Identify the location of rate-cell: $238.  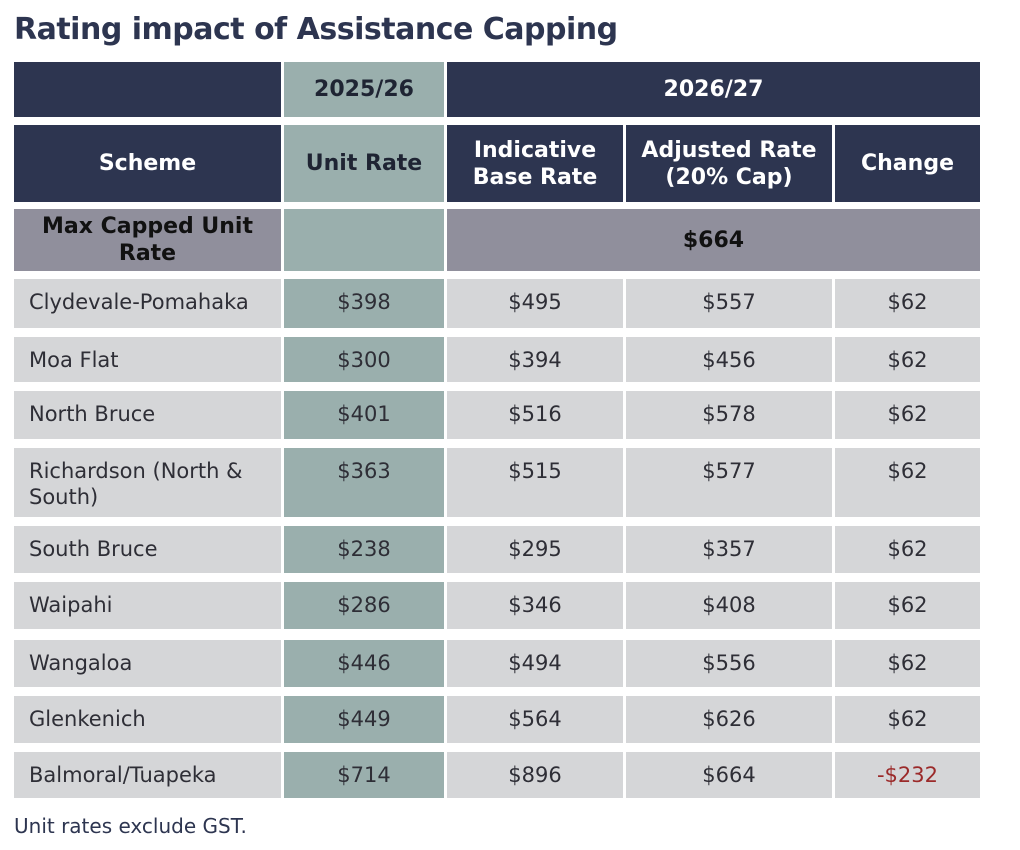
(364, 549).